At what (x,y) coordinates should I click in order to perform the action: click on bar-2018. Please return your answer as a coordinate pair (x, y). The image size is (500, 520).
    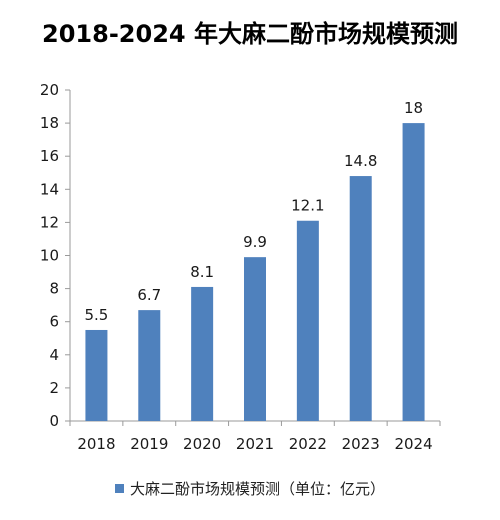
    Looking at the image, I should click on (96, 375).